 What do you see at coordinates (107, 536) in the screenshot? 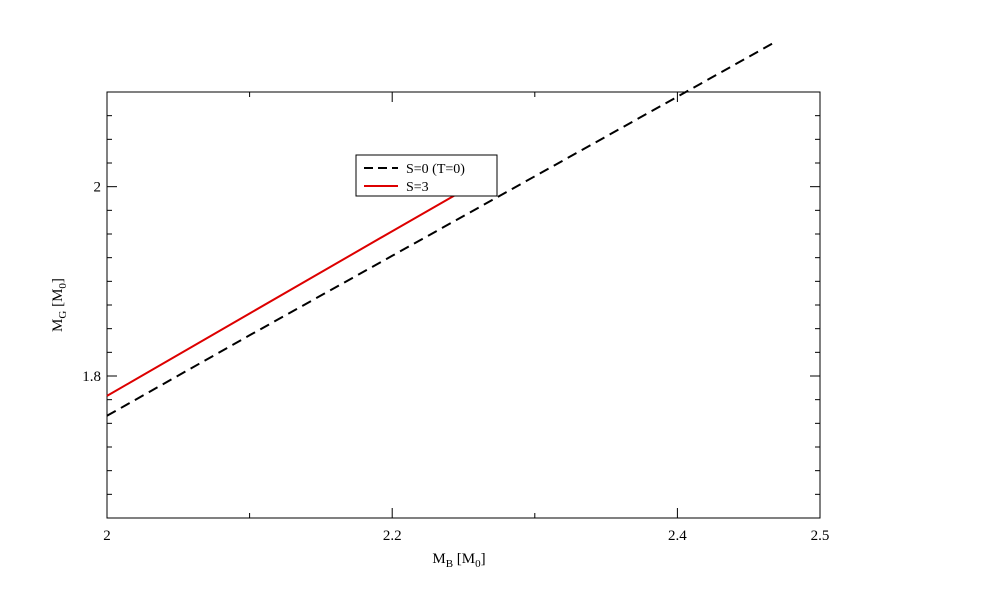
I see `x-tick-label: 2` at bounding box center [107, 536].